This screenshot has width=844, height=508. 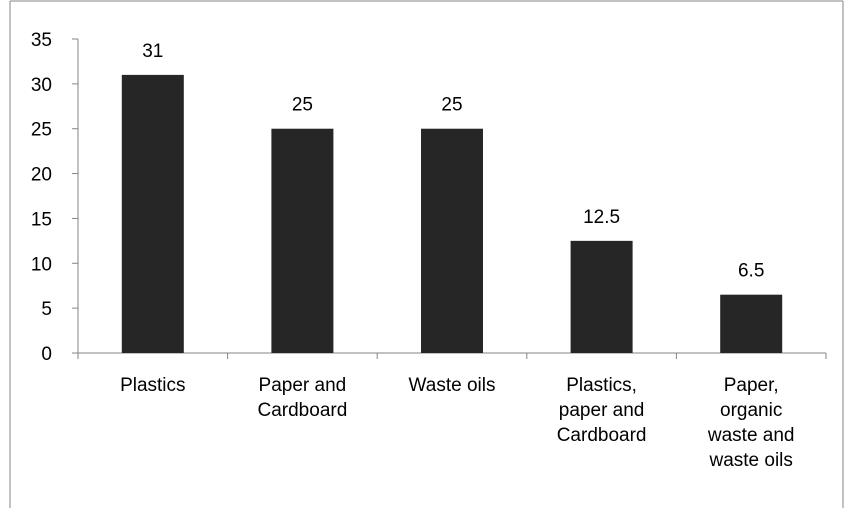 I want to click on category-label: Plastics, paper and Cardboard, so click(x=602, y=410).